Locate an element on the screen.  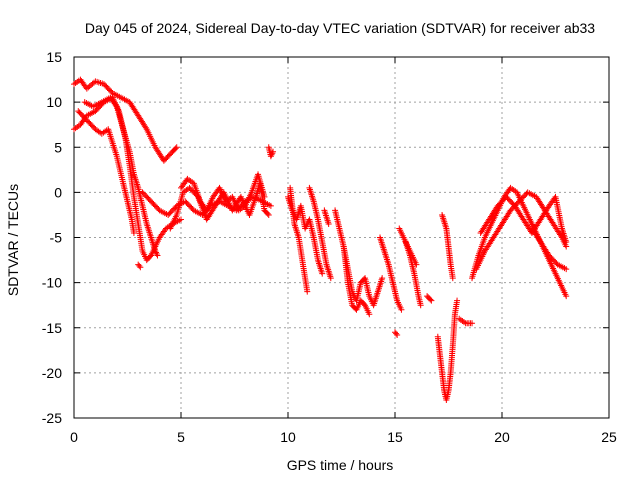
x-tick-label: 20 is located at coordinates (502, 437).